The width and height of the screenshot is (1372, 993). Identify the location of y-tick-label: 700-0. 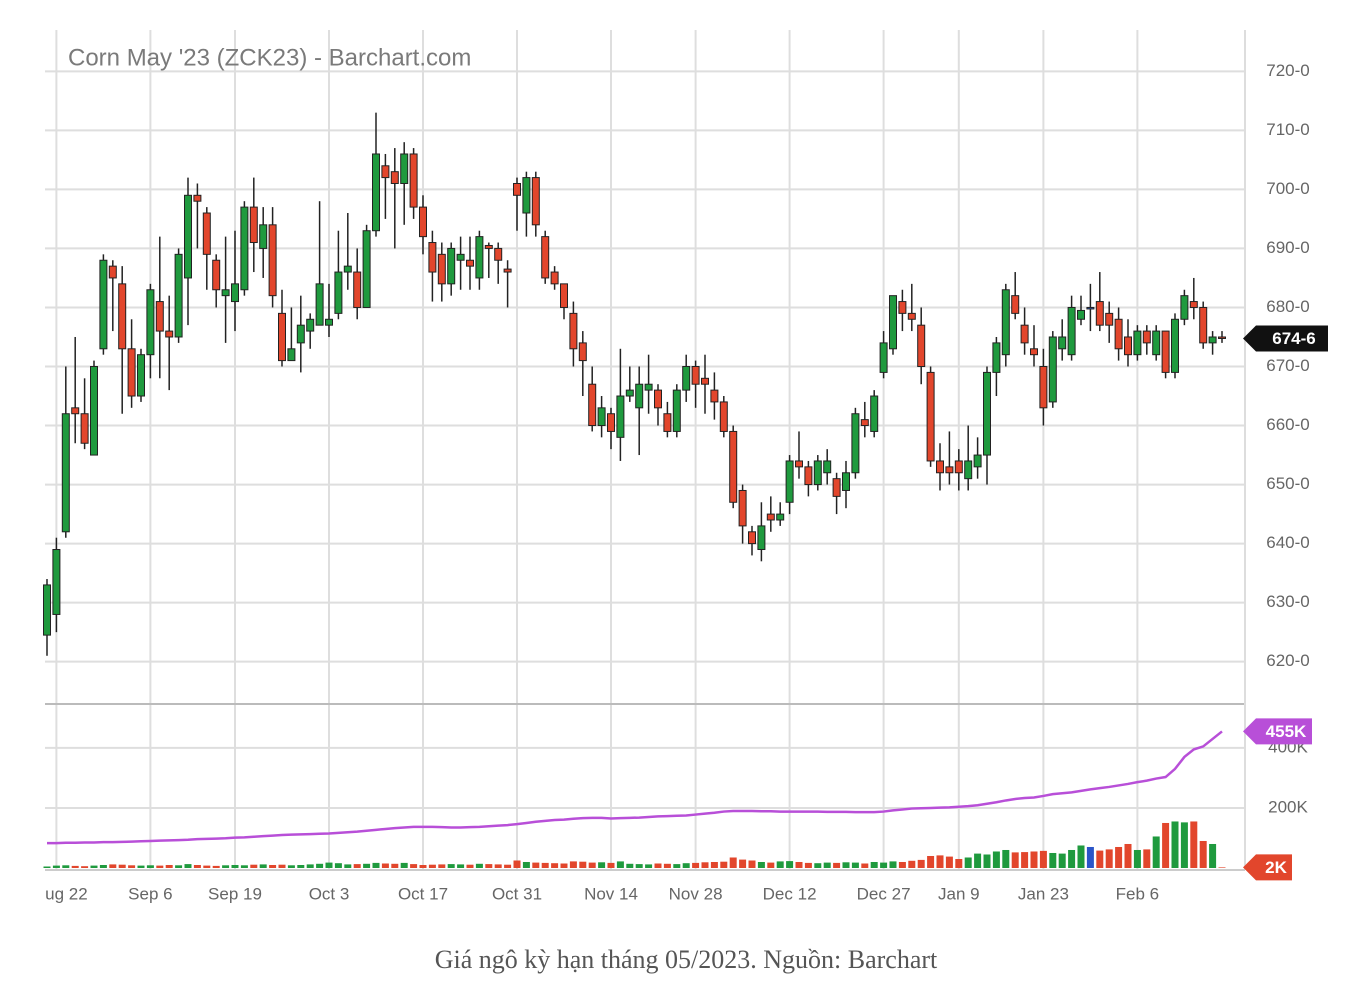
(1287, 188).